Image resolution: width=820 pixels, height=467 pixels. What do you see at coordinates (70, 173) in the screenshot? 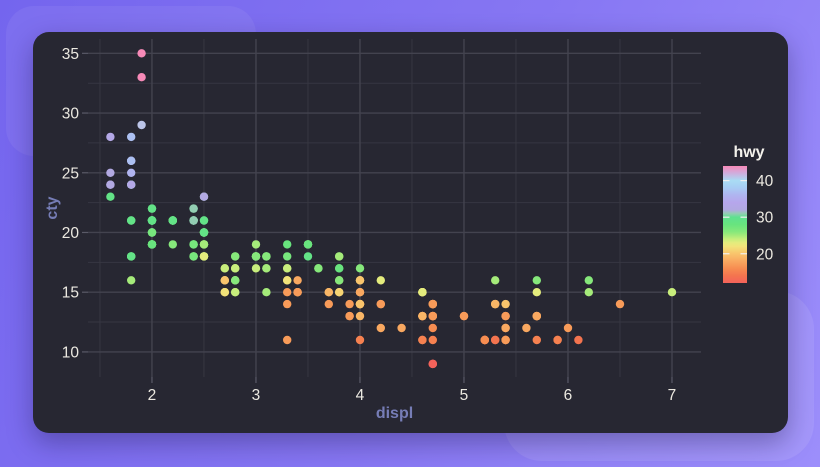
I see `y-tick-label: 25` at bounding box center [70, 173].